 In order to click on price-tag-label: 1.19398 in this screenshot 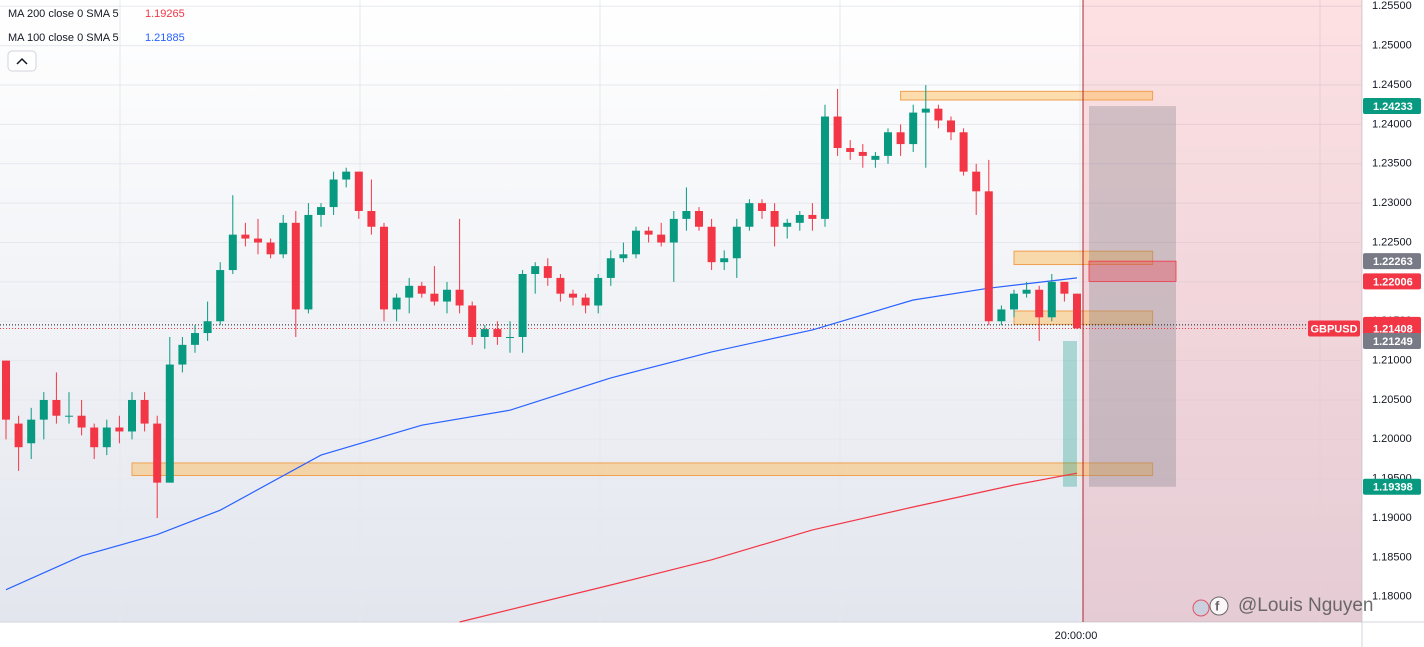, I will do `click(1393, 488)`.